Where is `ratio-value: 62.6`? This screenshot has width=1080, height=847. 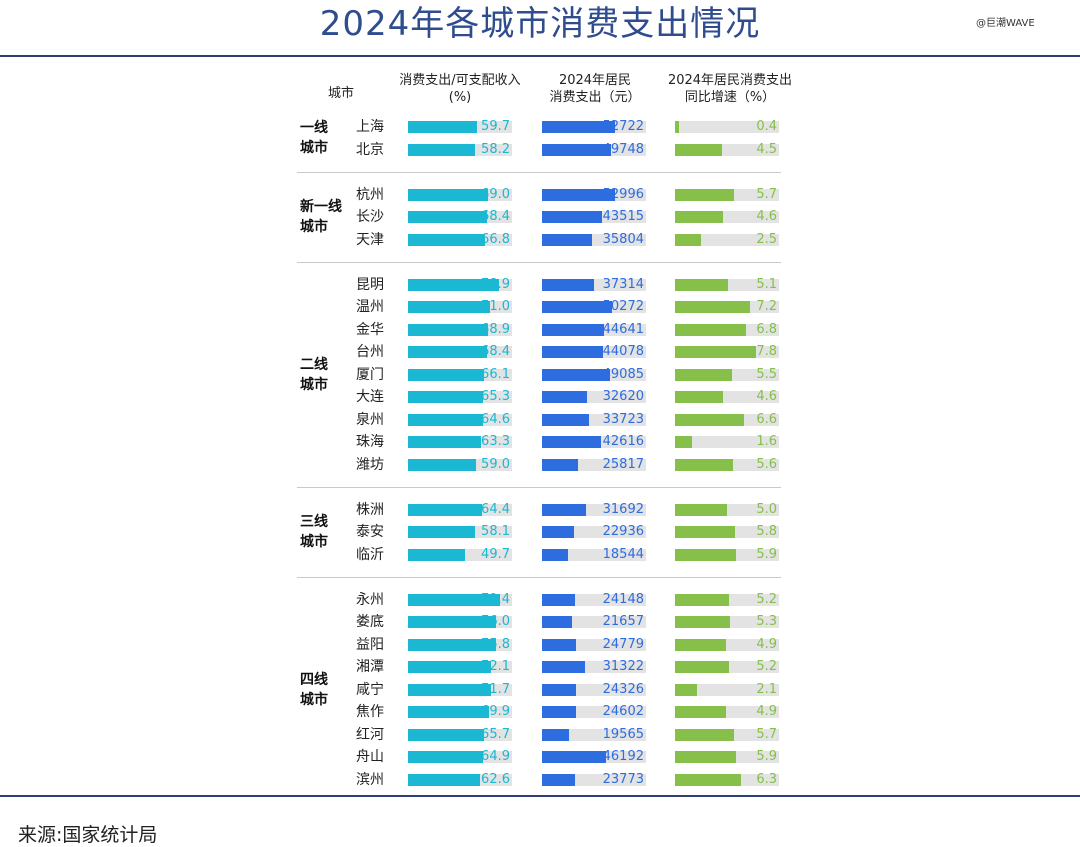
ratio-value: 62.6 is located at coordinates (495, 779).